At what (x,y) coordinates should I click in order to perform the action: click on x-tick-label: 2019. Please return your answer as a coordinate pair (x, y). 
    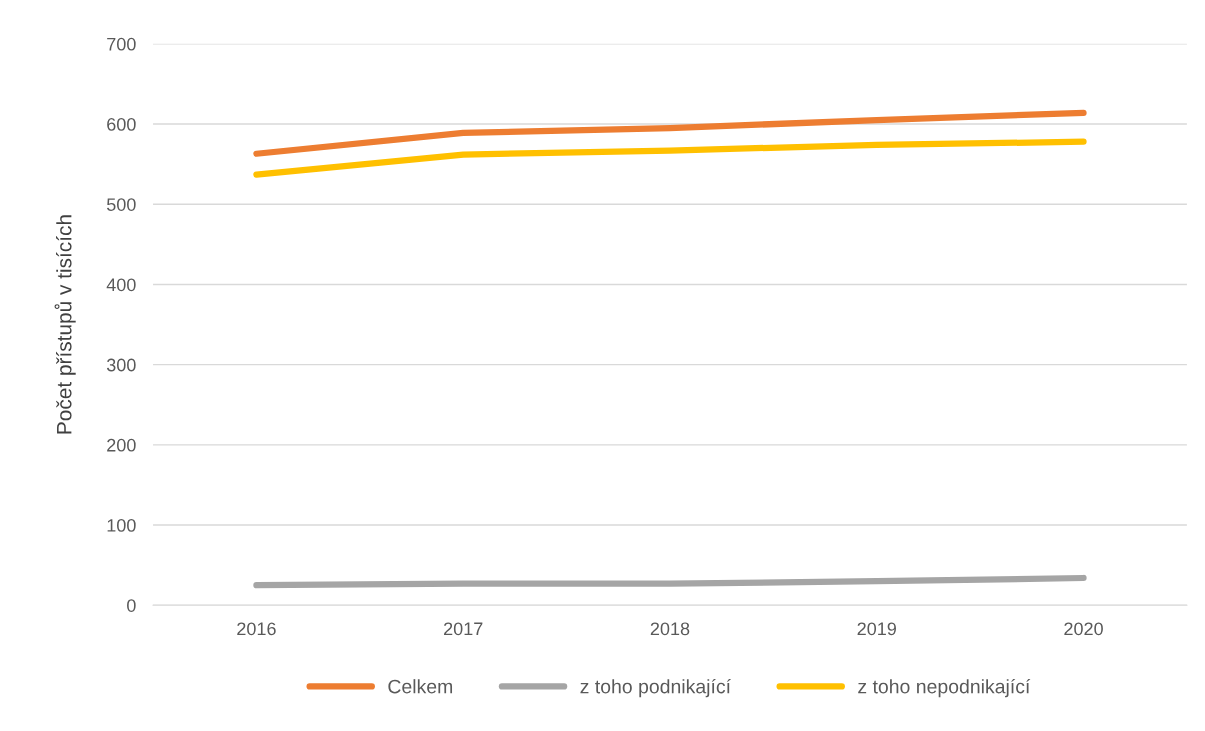
    Looking at the image, I should click on (876, 629).